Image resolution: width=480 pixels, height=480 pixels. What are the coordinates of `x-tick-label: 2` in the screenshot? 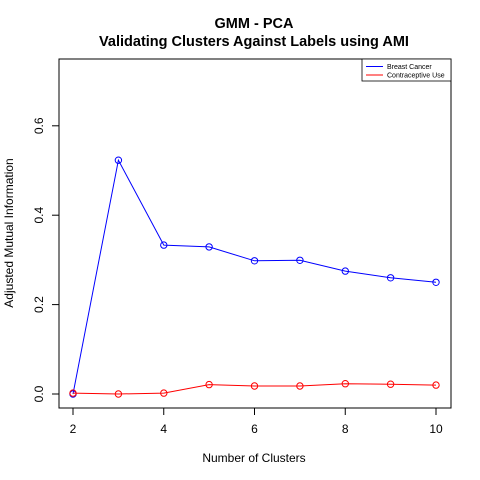 It's located at (73, 429).